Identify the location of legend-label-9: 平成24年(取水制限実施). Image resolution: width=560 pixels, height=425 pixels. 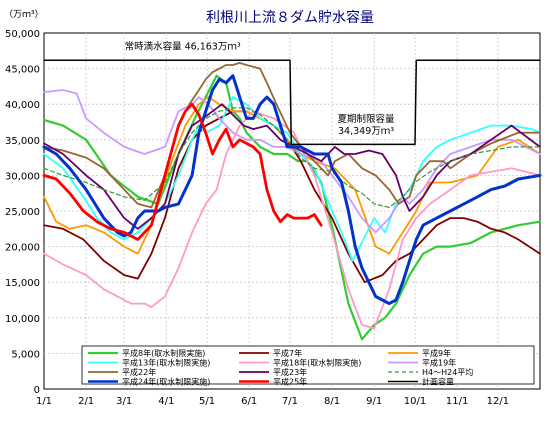
(166, 382).